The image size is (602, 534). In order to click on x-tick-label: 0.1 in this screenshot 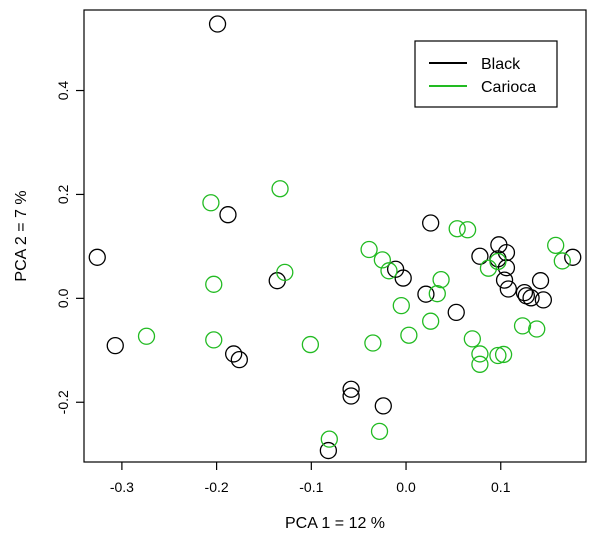, I will do `click(501, 487)`.